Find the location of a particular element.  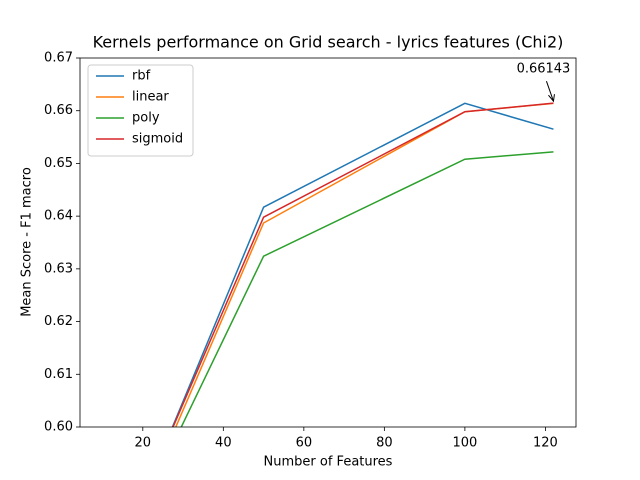

legend-label: poly is located at coordinates (146, 118).